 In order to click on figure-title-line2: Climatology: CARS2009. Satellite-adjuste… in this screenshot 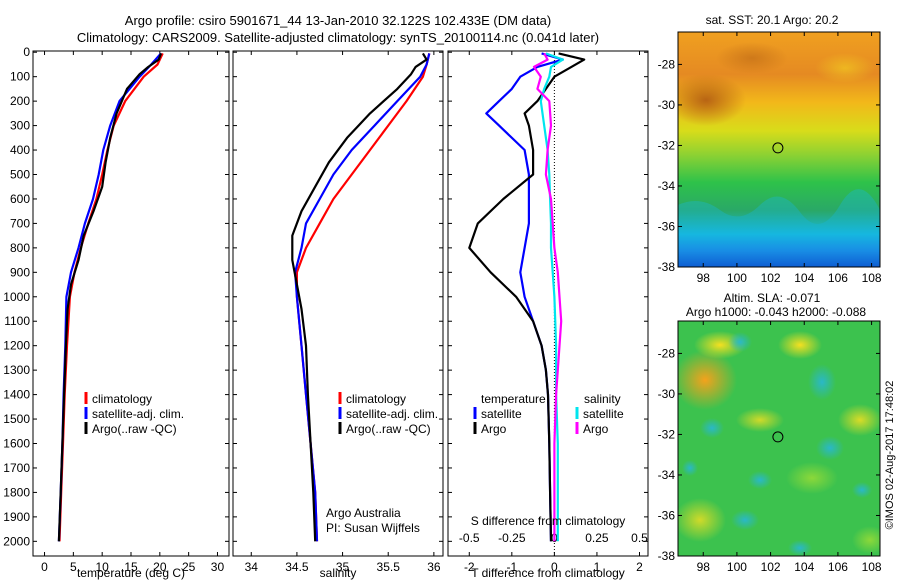, I will do `click(338, 37)`.